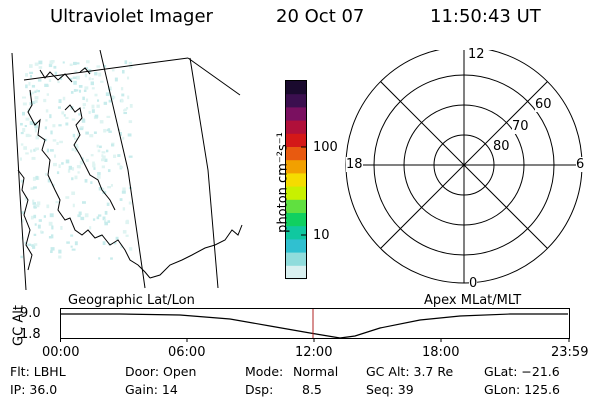 This screenshot has height=400, width=600. Describe the element at coordinates (25, 220) in the screenshot. I see `coastline` at that location.